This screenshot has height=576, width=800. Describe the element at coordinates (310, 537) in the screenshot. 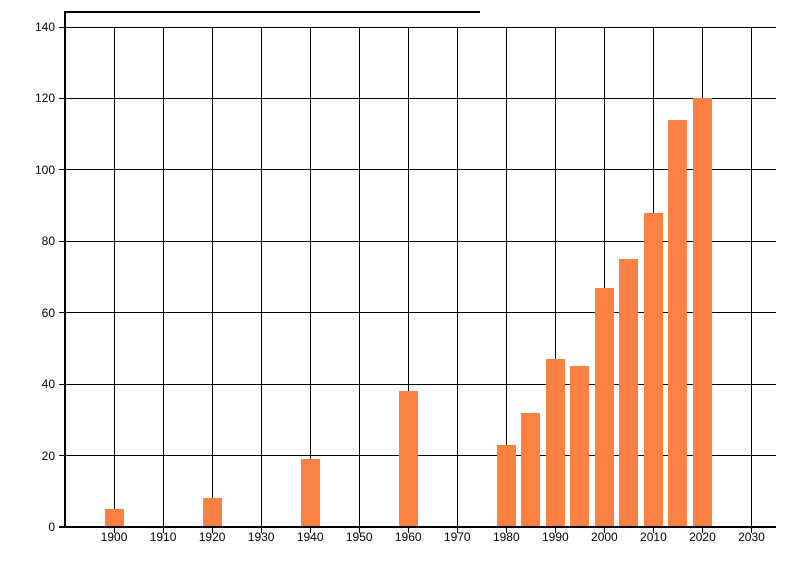

I see `x-tick-label: 1940` at that location.